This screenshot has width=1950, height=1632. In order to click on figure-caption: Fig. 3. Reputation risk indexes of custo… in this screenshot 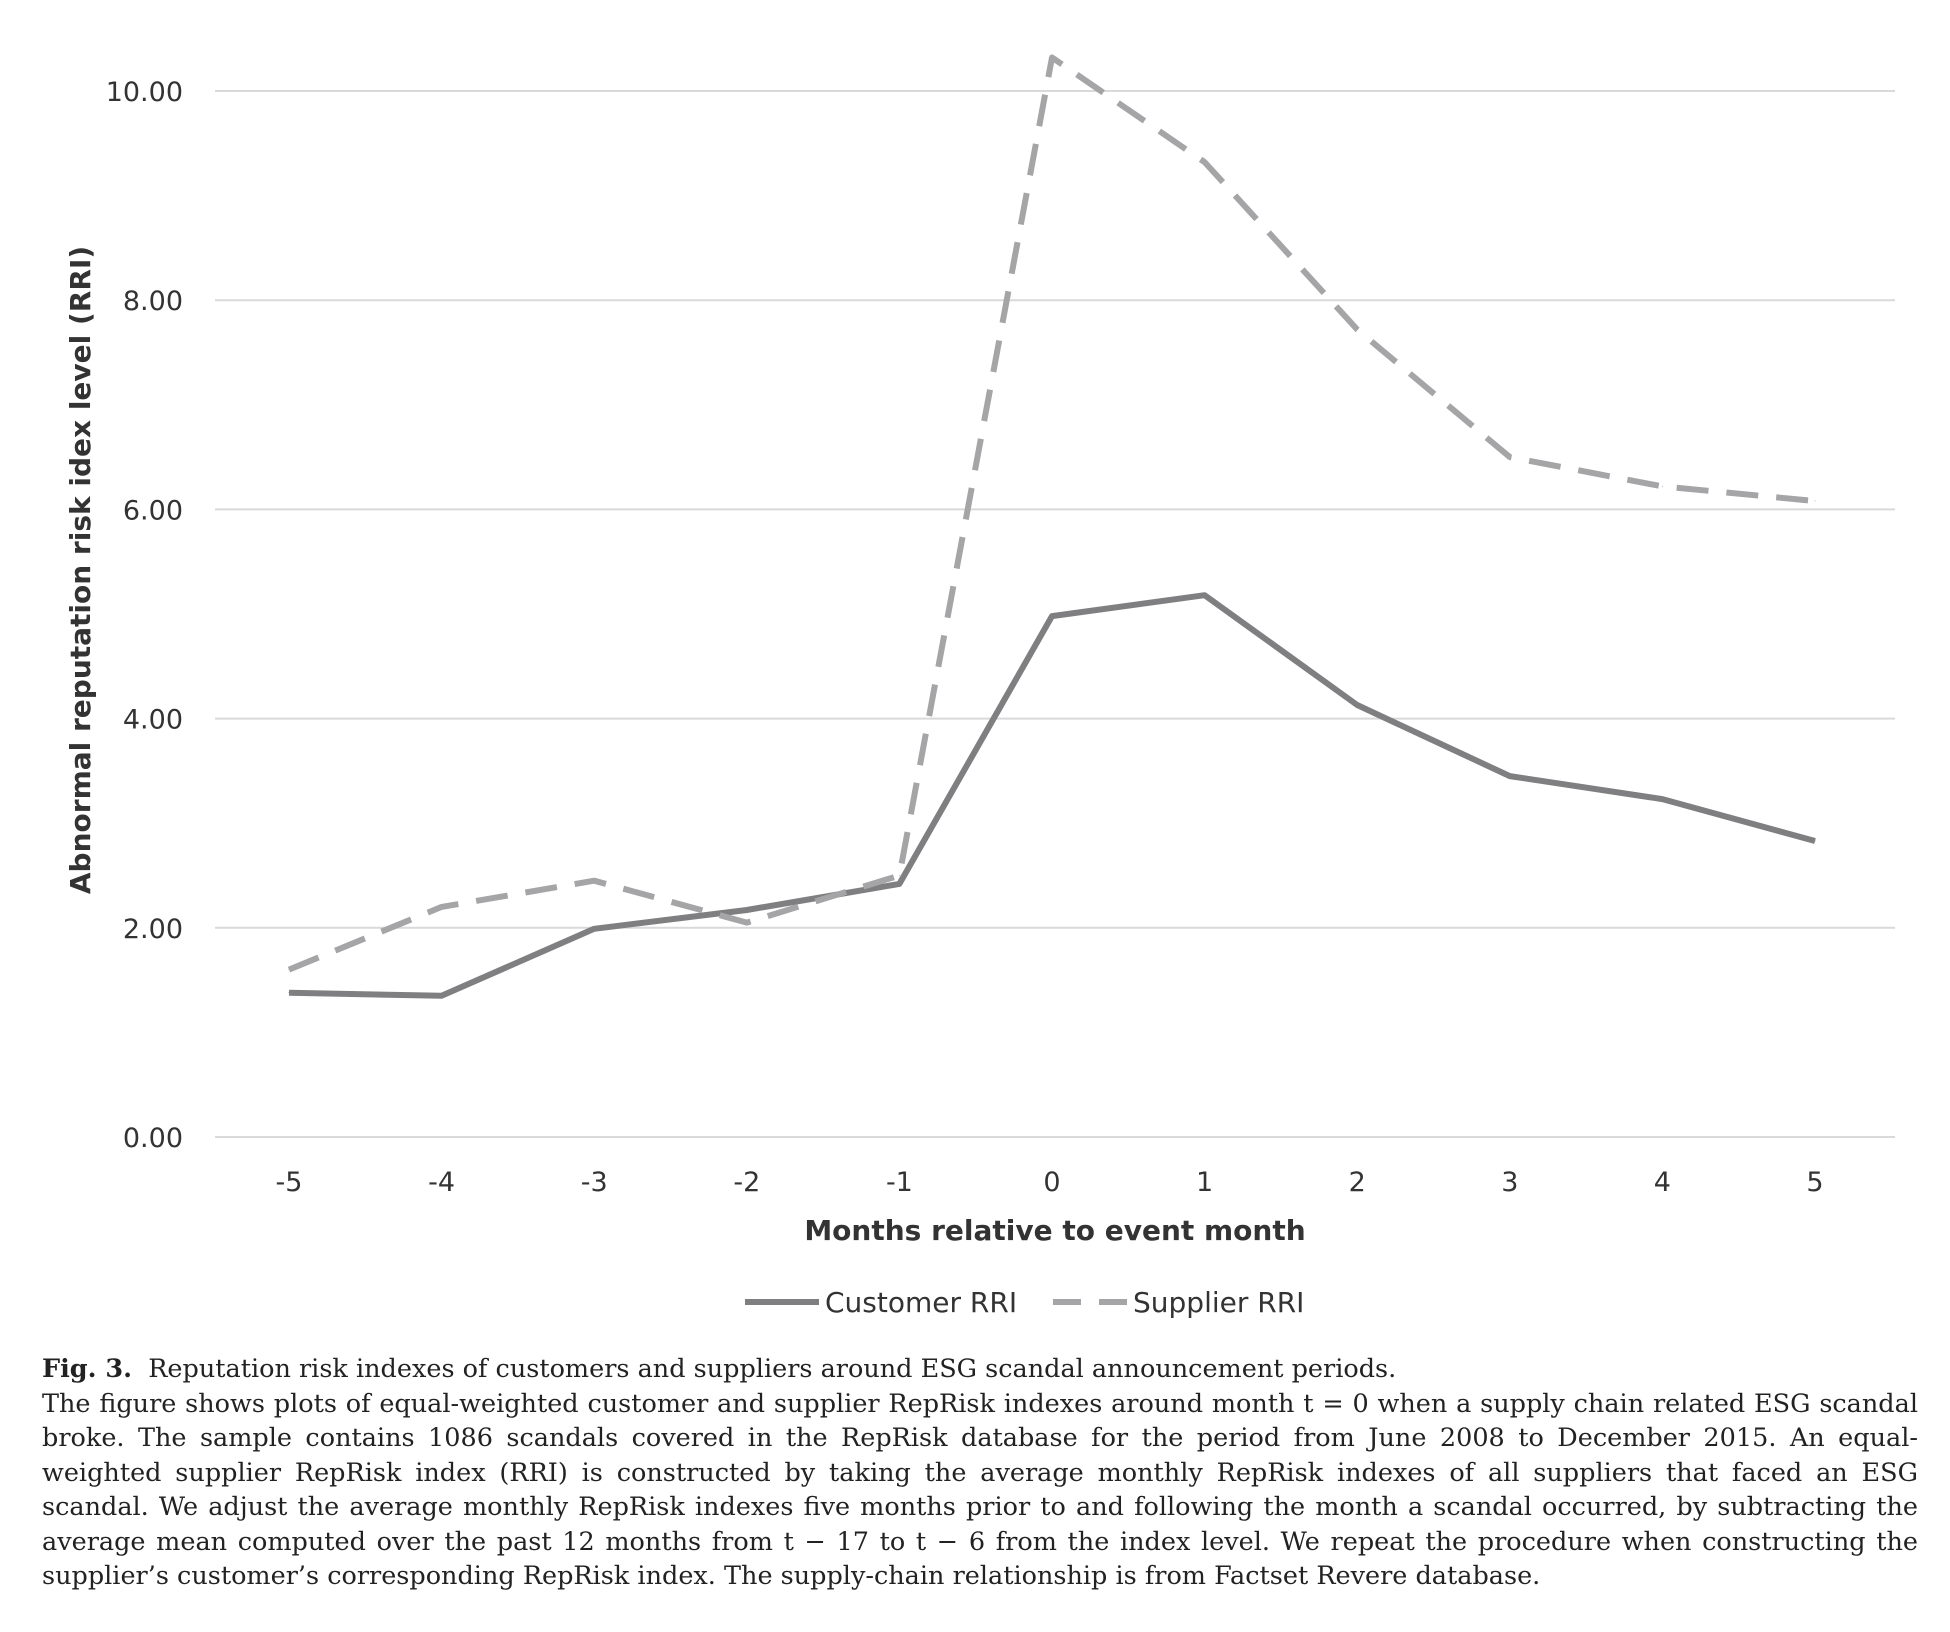, I will do `click(980, 1473)`.